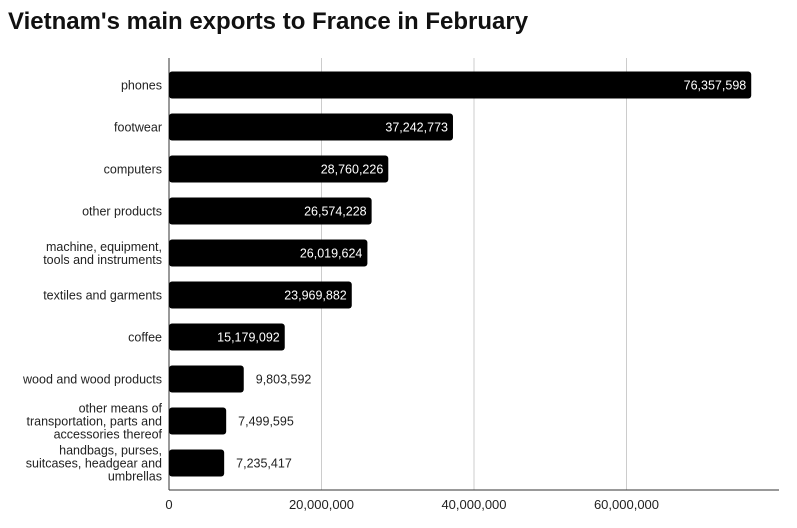 The width and height of the screenshot is (797, 528). I want to click on data-label: 26,019,624, so click(331, 254).